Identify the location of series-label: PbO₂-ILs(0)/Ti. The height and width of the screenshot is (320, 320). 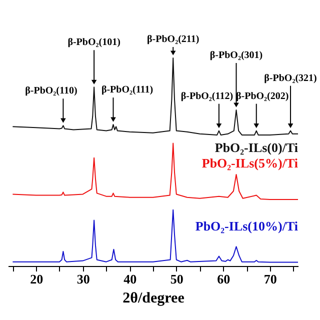
(256, 147).